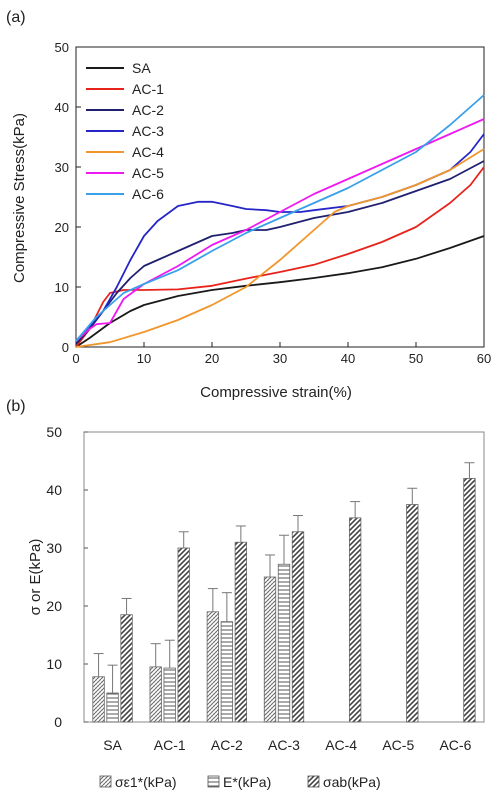  Describe the element at coordinates (62, 227) in the screenshot. I see `chart-a-y-tick-label: 20` at that location.